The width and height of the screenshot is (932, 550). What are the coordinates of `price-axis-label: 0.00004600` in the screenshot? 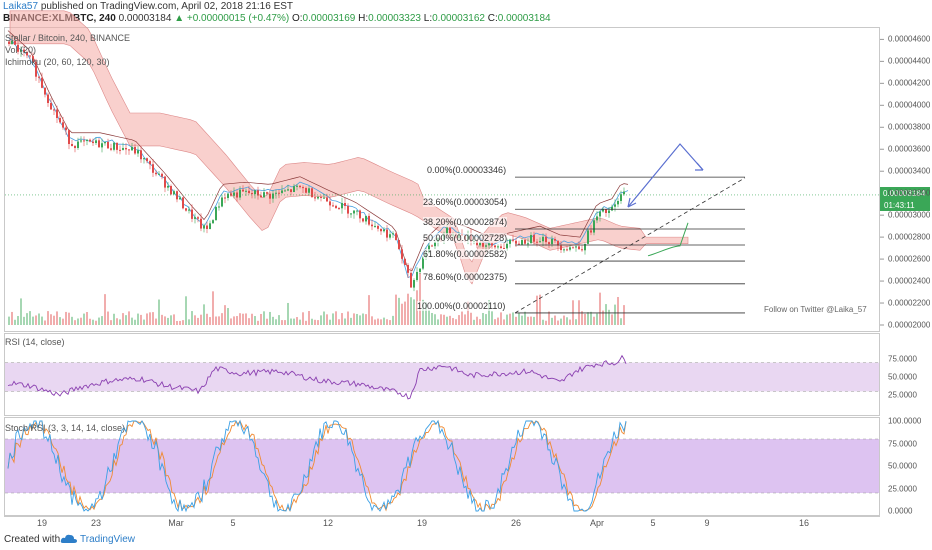 It's located at (909, 39).